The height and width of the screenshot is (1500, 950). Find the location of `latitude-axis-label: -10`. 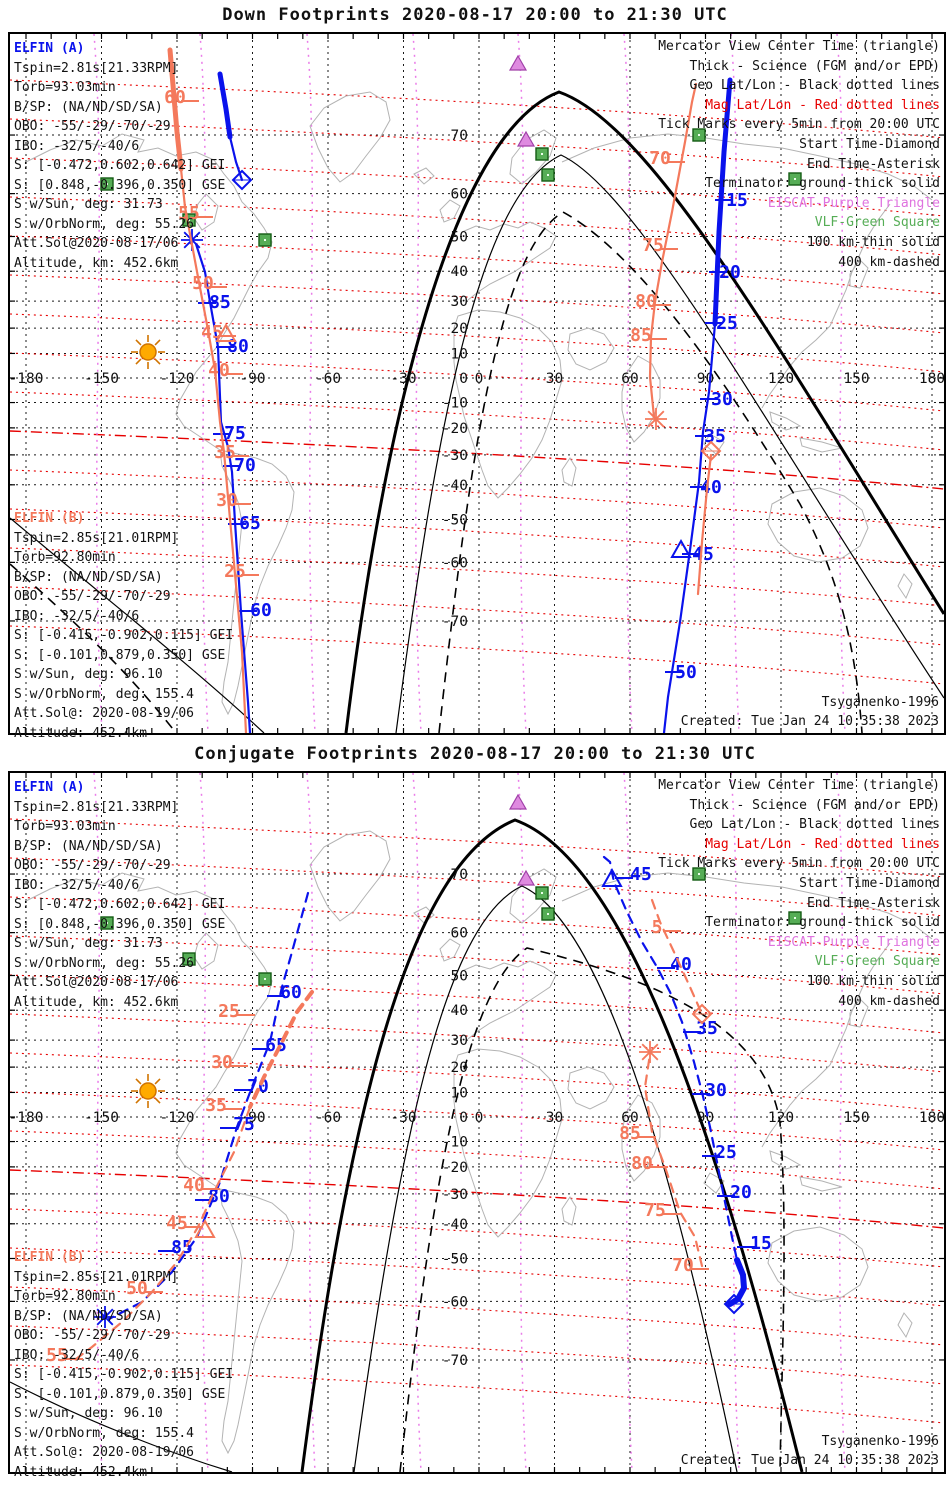

latitude-axis-label: -10 is located at coordinates (455, 404).